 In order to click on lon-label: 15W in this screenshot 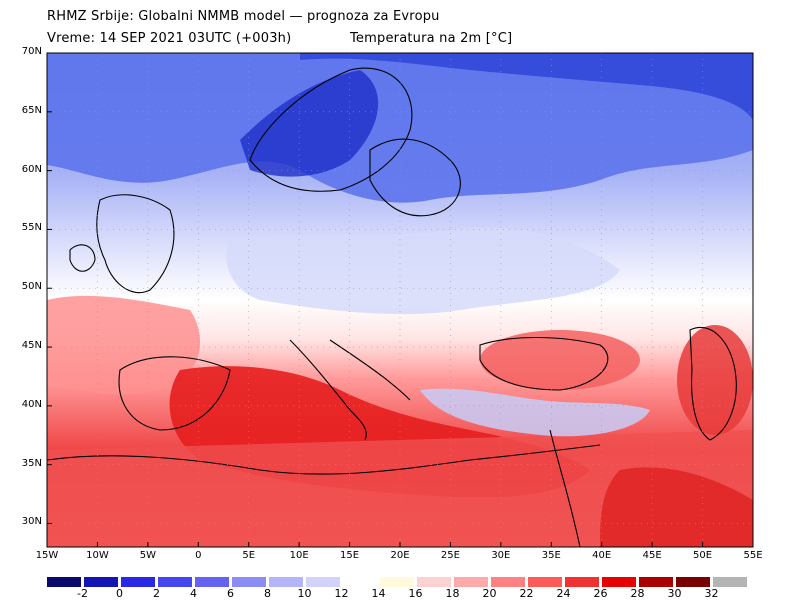, I will do `click(47, 555)`.